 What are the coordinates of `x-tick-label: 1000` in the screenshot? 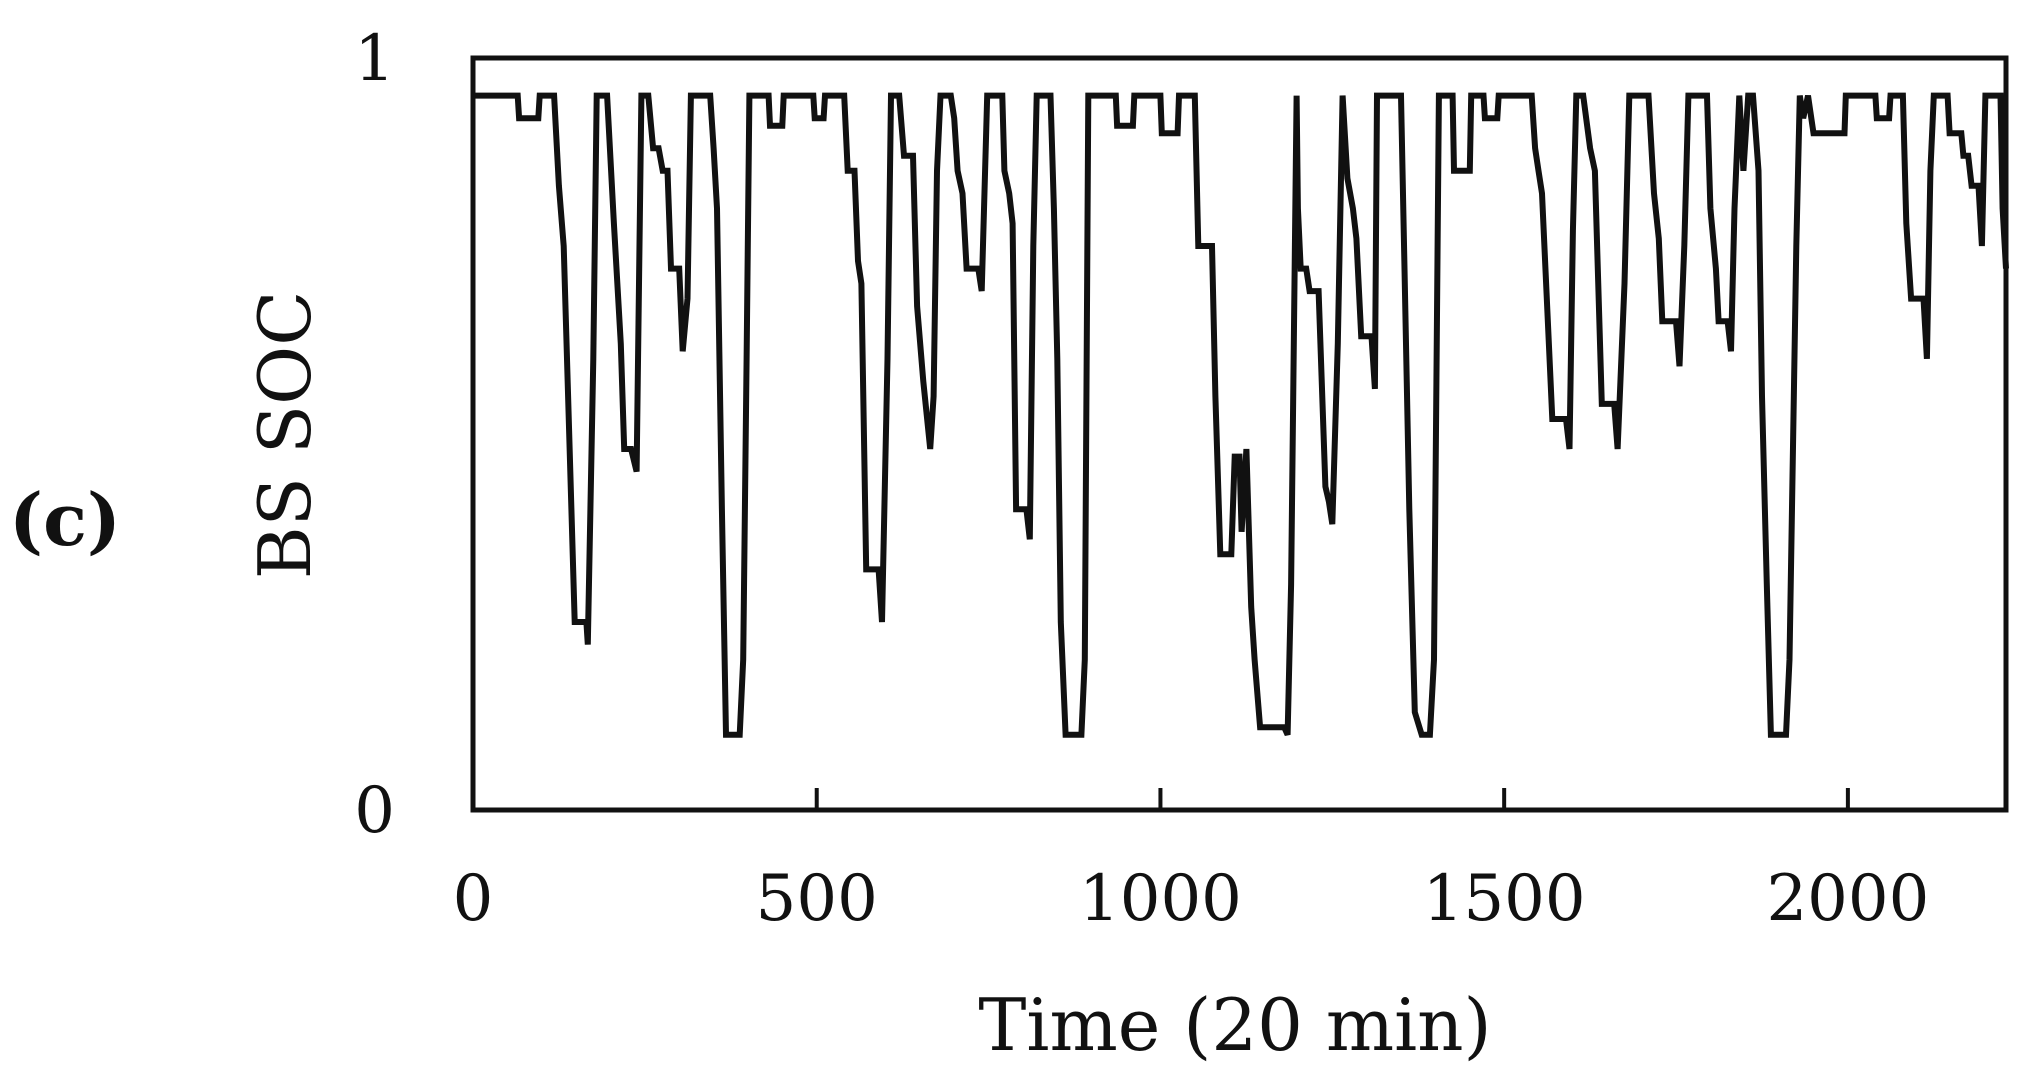 It's located at (1160, 899).